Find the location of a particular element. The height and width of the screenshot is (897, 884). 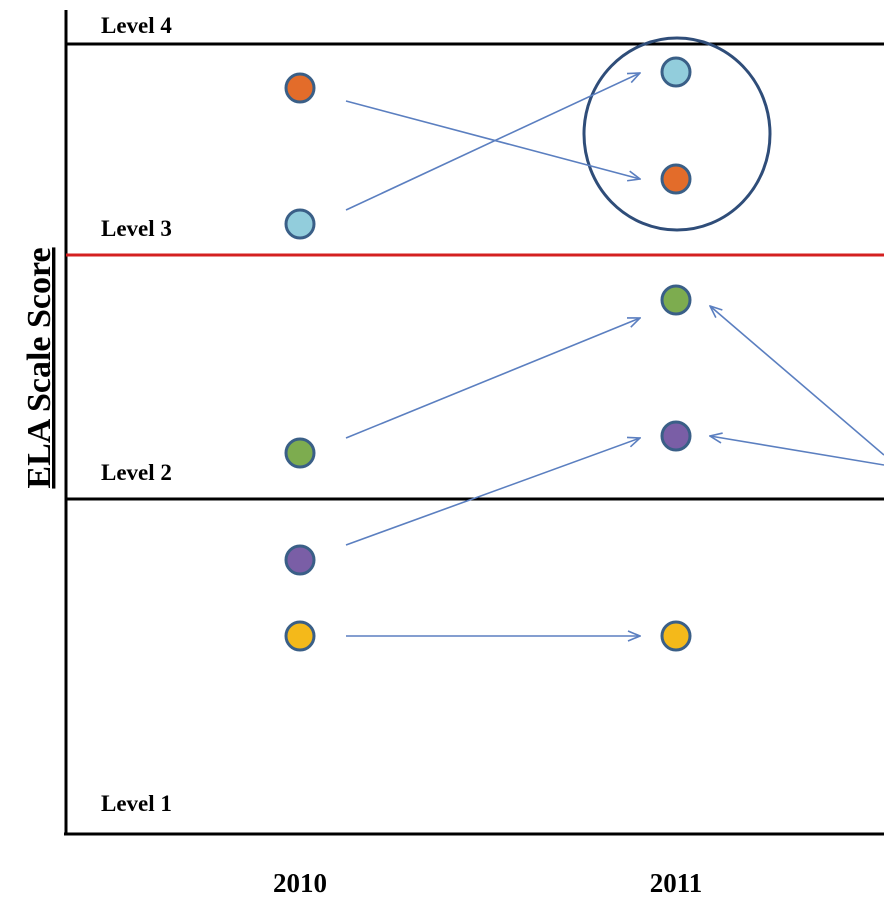

marker-2011-yellow is located at coordinates (676, 636).